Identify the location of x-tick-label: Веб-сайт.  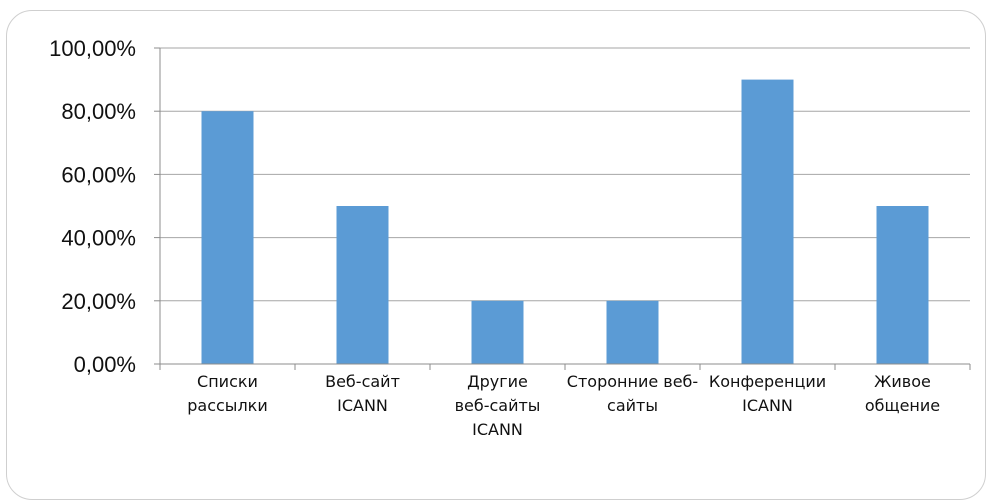
(362, 381).